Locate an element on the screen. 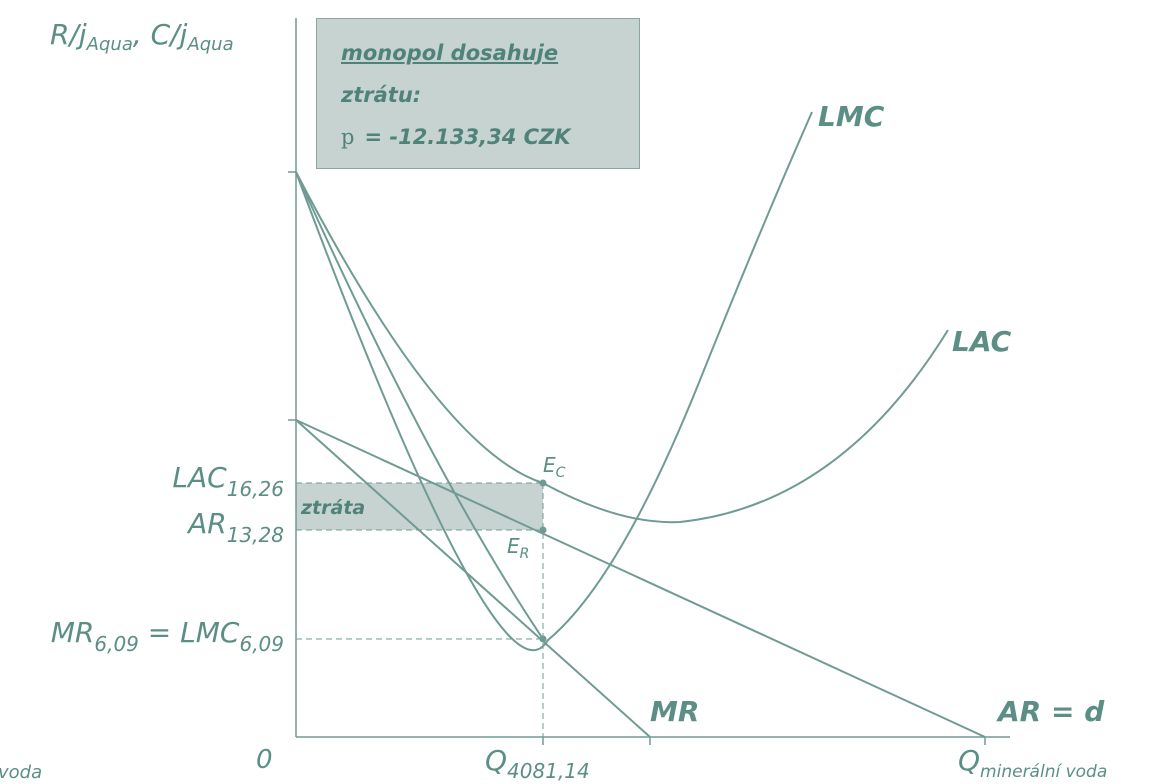 The width and height of the screenshot is (1159, 784). loss-label: ztráta is located at coordinates (332, 508).